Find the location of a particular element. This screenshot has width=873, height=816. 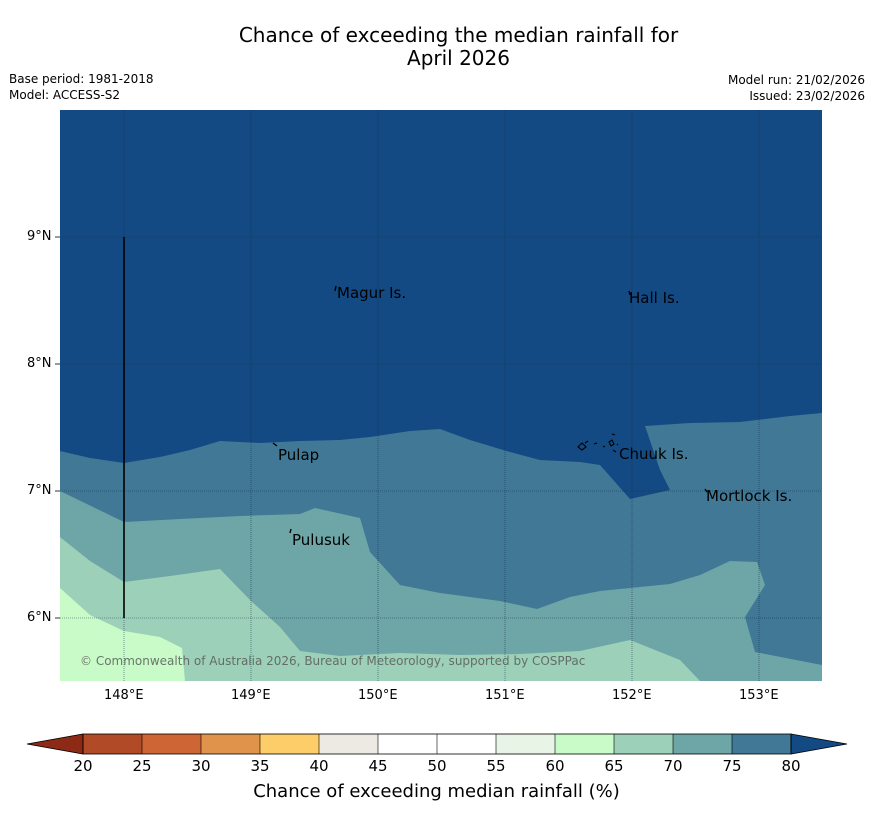

colorbar-under-triangle is located at coordinates (55, 744).